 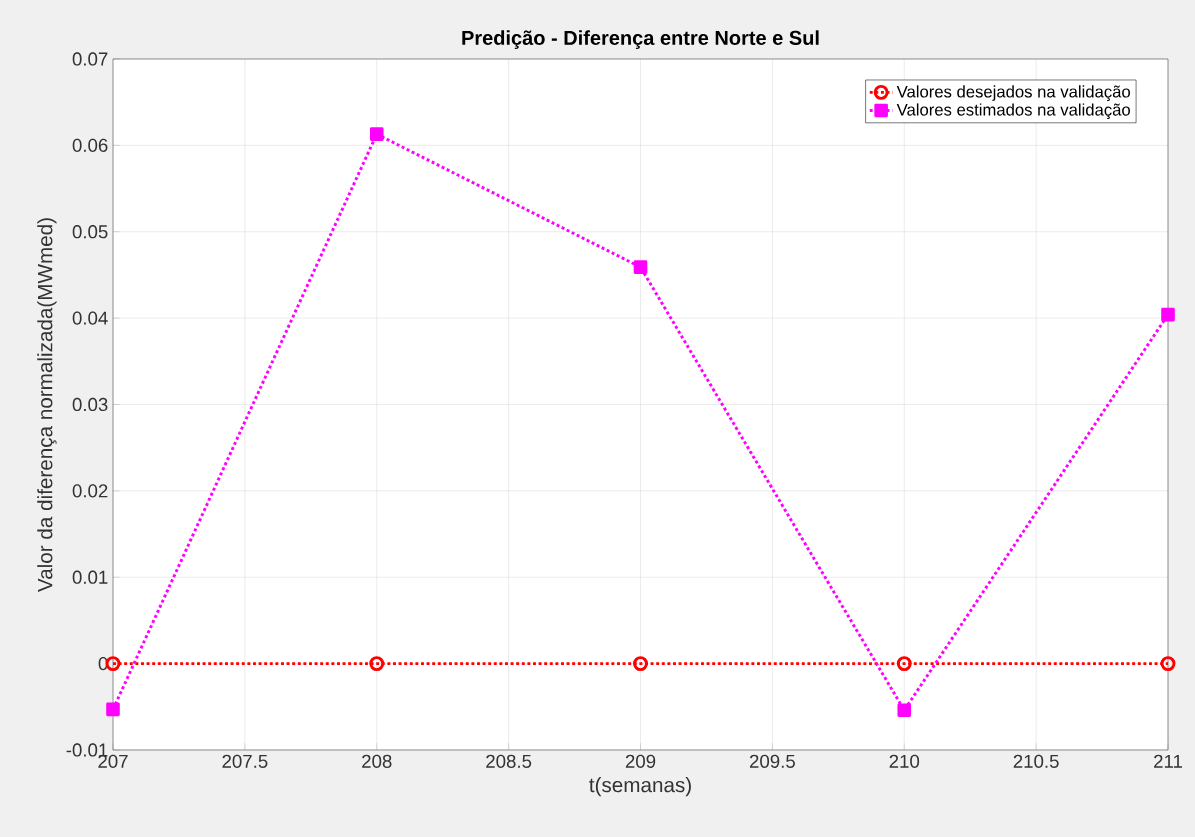 I want to click on chart-title: Predição - Diferença entre Norte e Sul, so click(x=640, y=39).